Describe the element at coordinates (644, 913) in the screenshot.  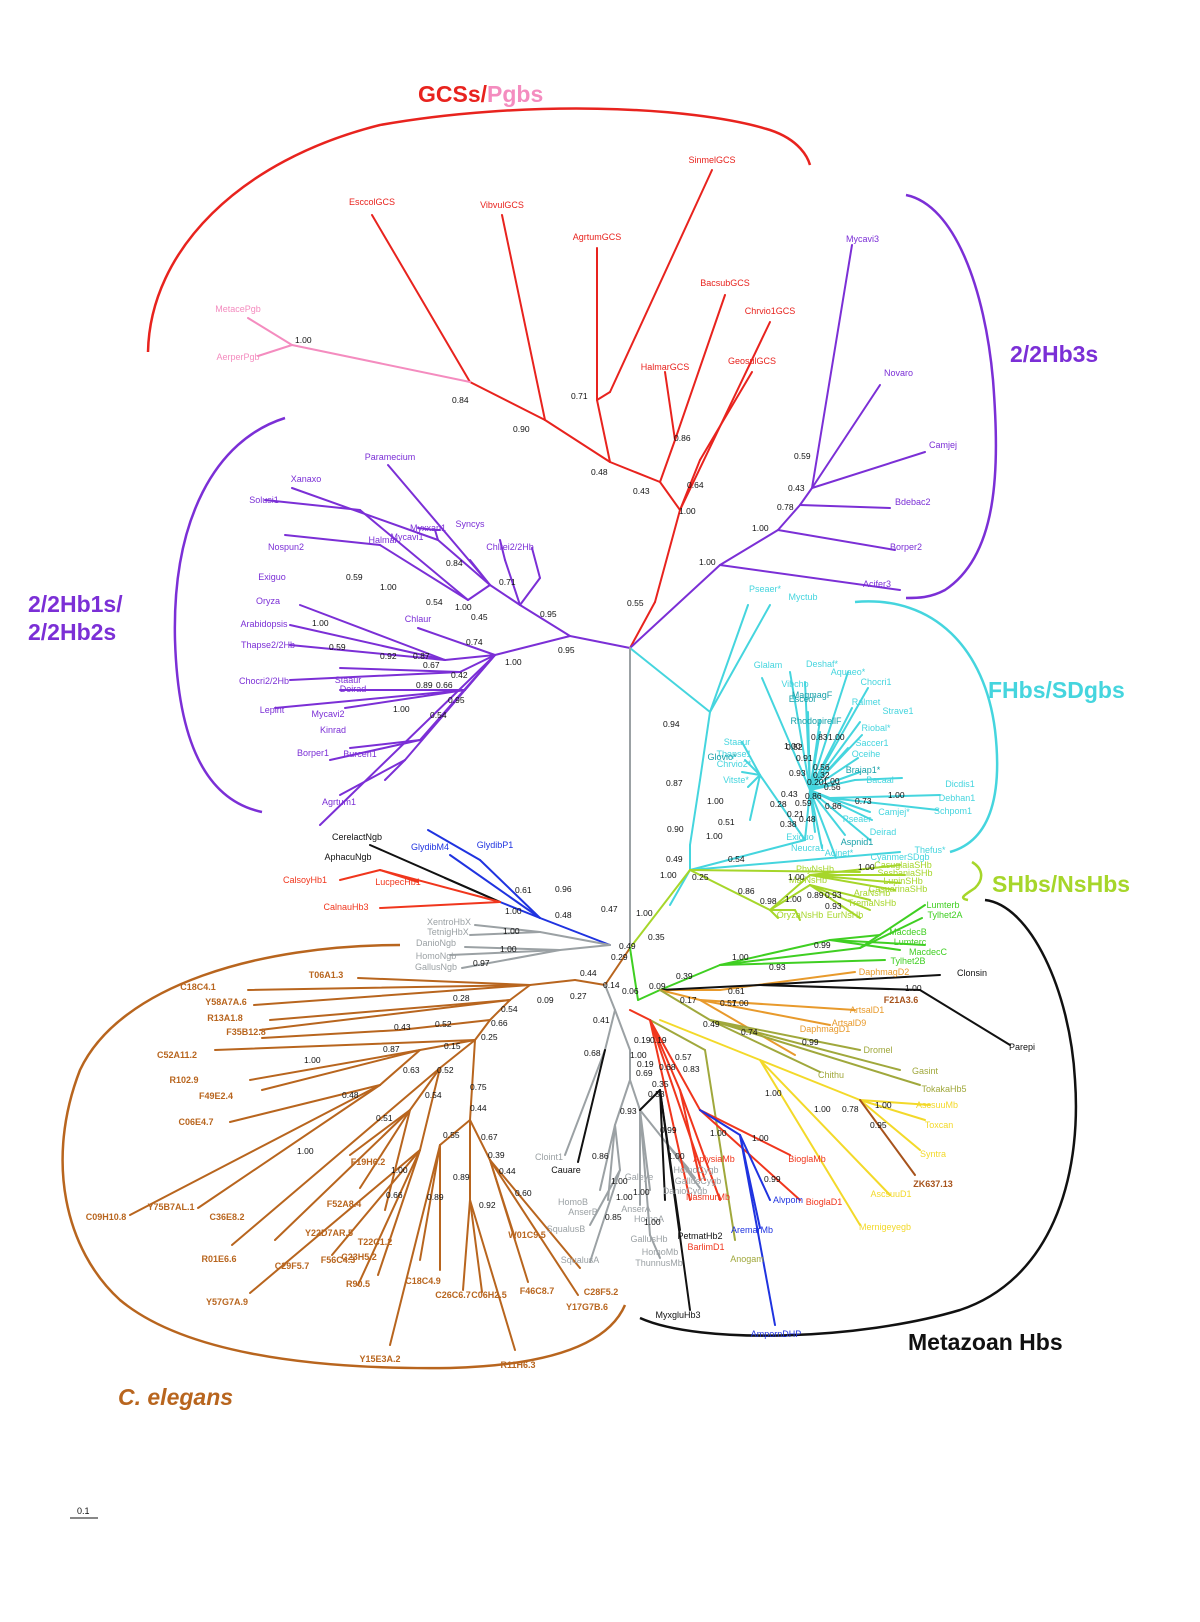
I see `support-vertebrate: 1.00` at that location.